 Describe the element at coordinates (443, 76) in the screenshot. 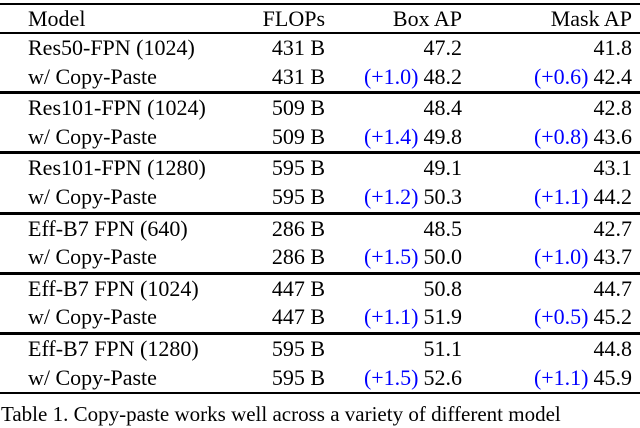

I see `box-ap-value: 48.2` at that location.